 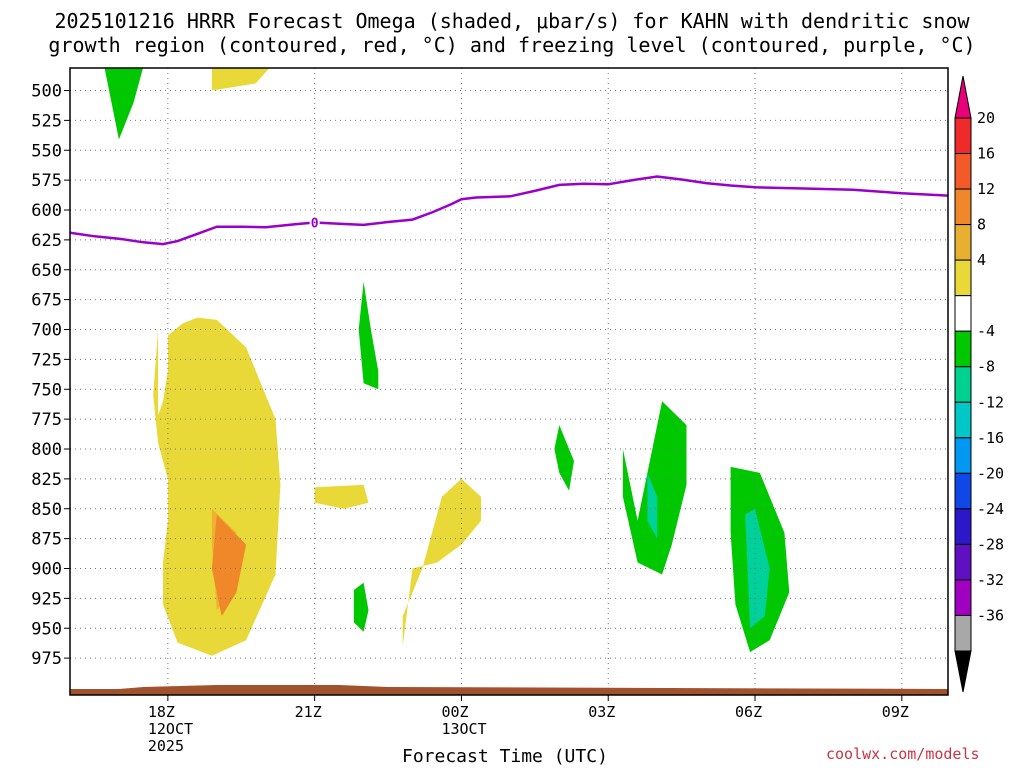 I want to click on colorbar-label: 8, so click(x=981, y=225).